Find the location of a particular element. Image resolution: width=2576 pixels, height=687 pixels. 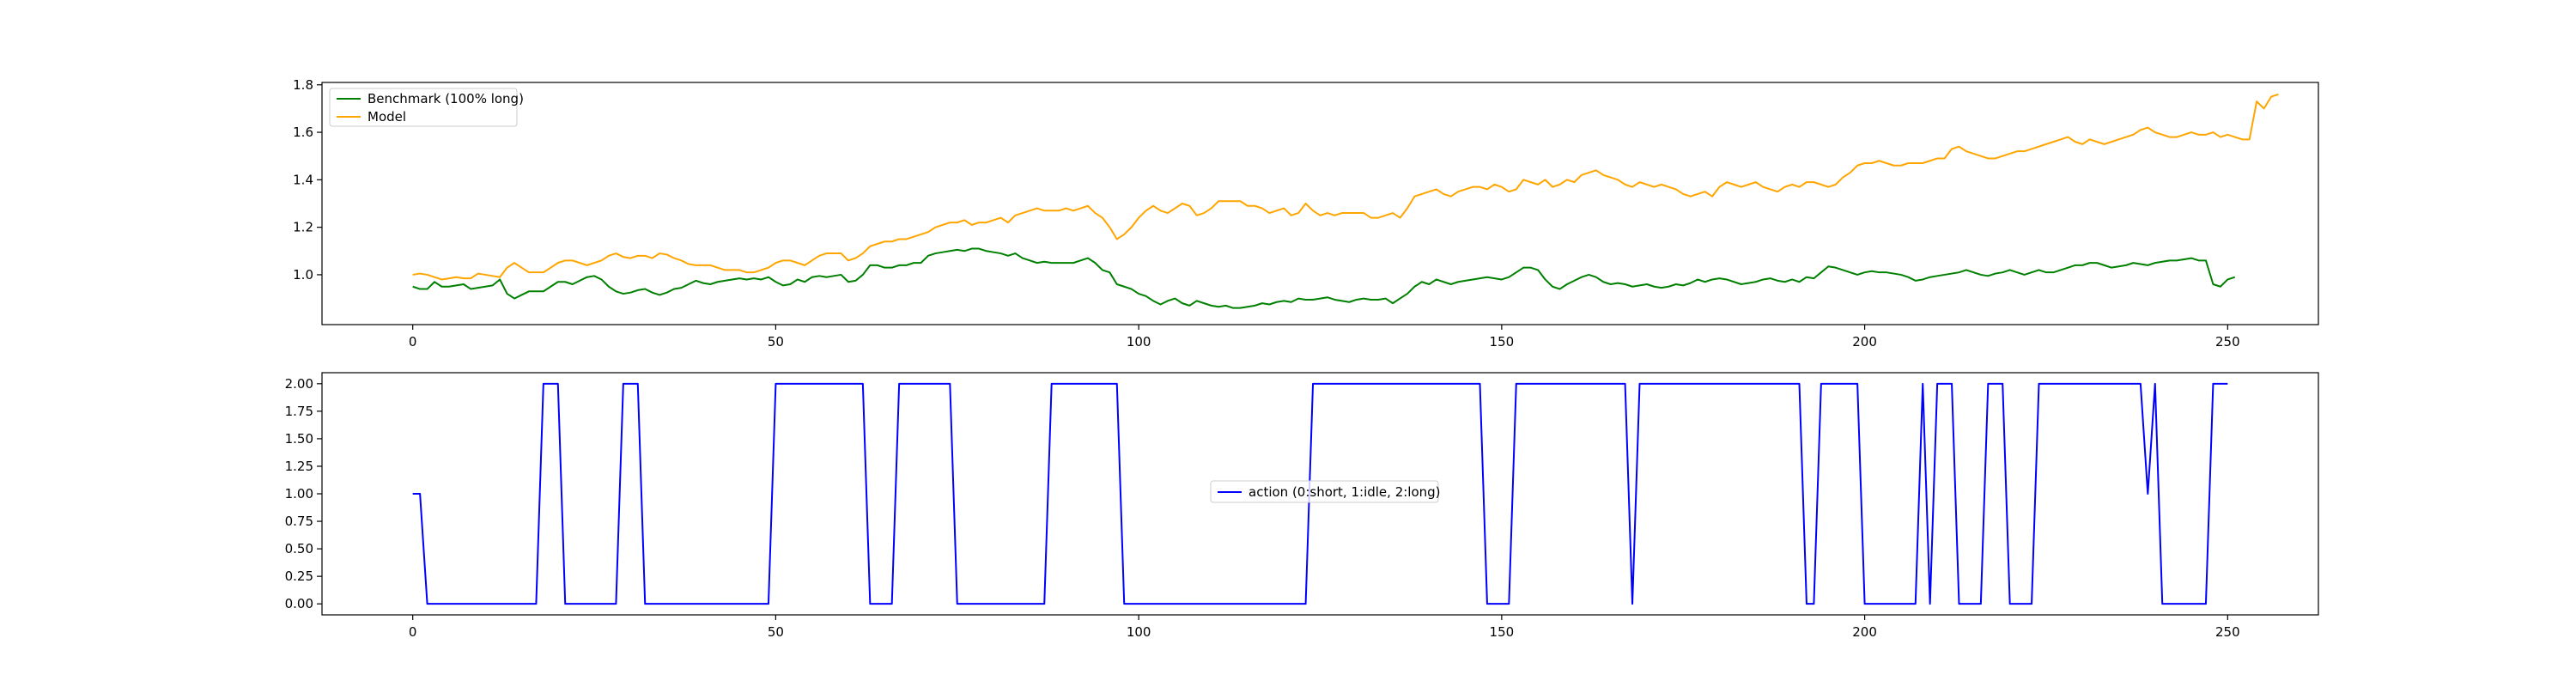

price-legend-box is located at coordinates (423, 107).